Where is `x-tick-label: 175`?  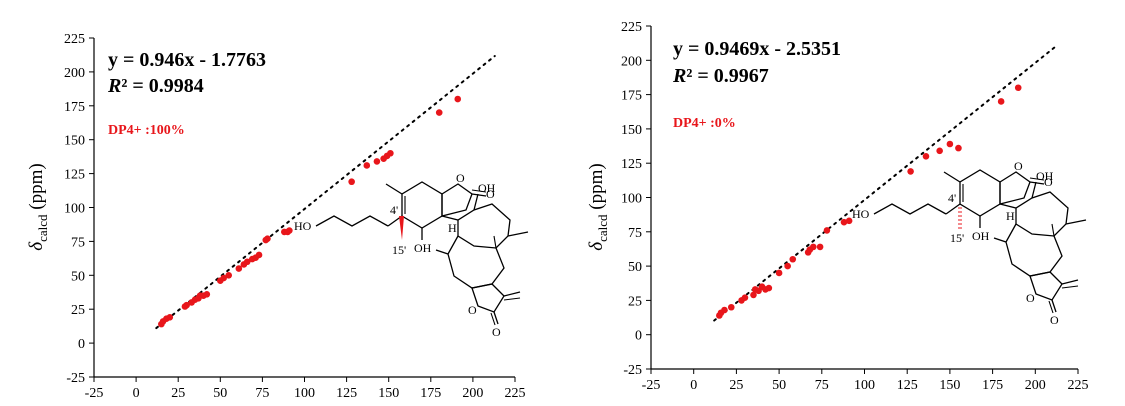
x-tick-label: 175 is located at coordinates (992, 385).